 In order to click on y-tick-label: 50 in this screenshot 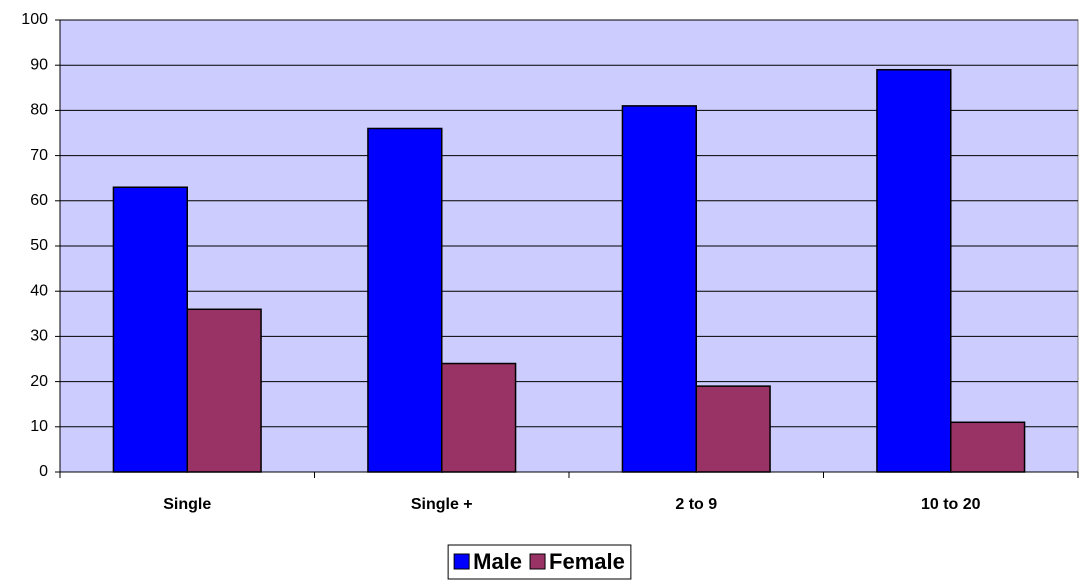, I will do `click(39, 245)`.